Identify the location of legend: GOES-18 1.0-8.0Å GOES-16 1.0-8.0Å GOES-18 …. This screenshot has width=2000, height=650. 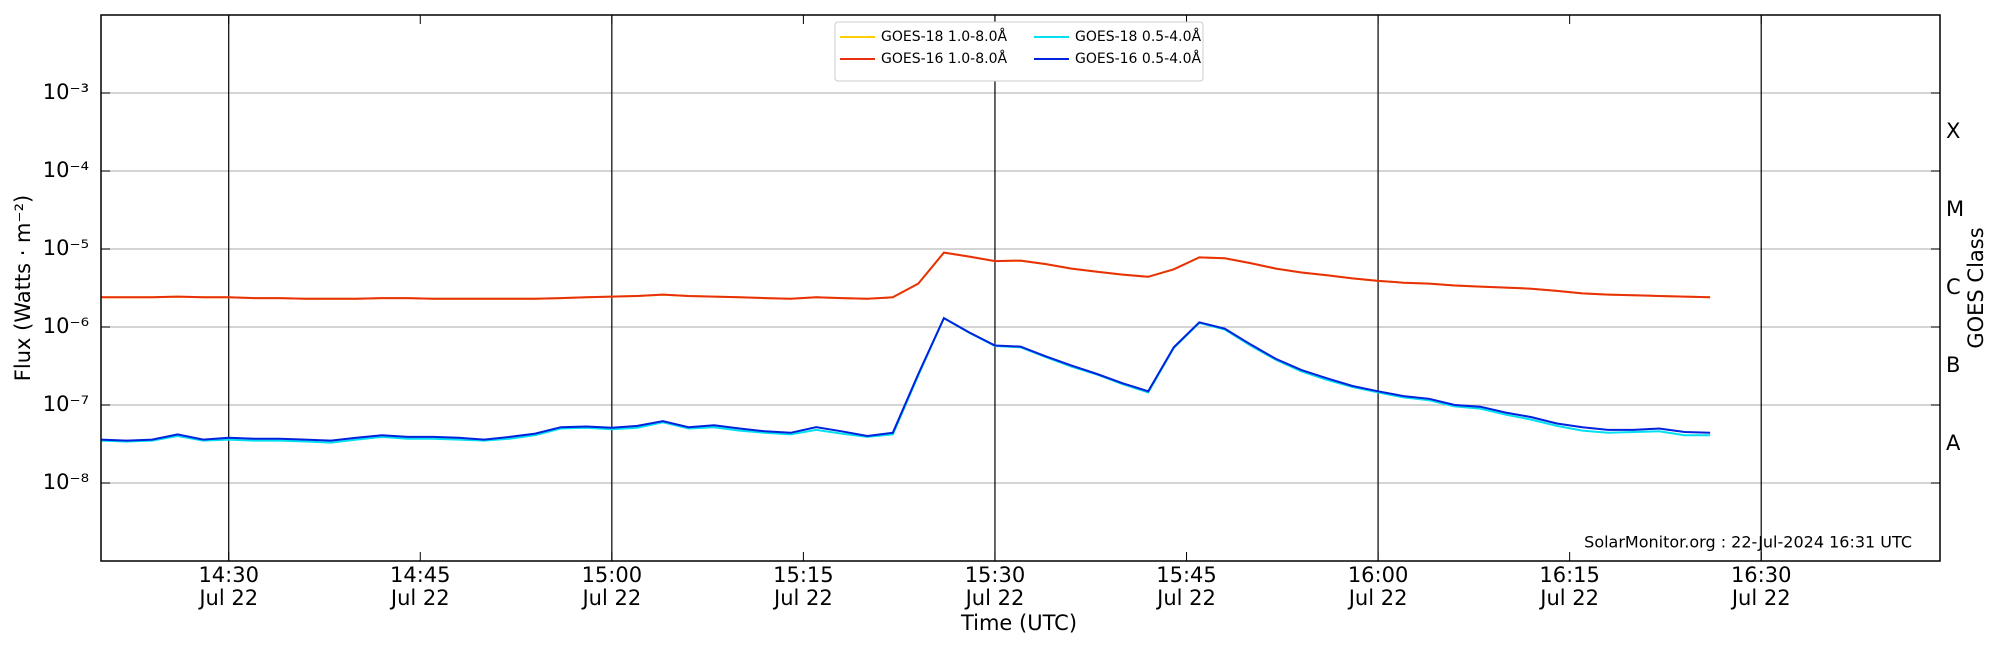
(1019, 51).